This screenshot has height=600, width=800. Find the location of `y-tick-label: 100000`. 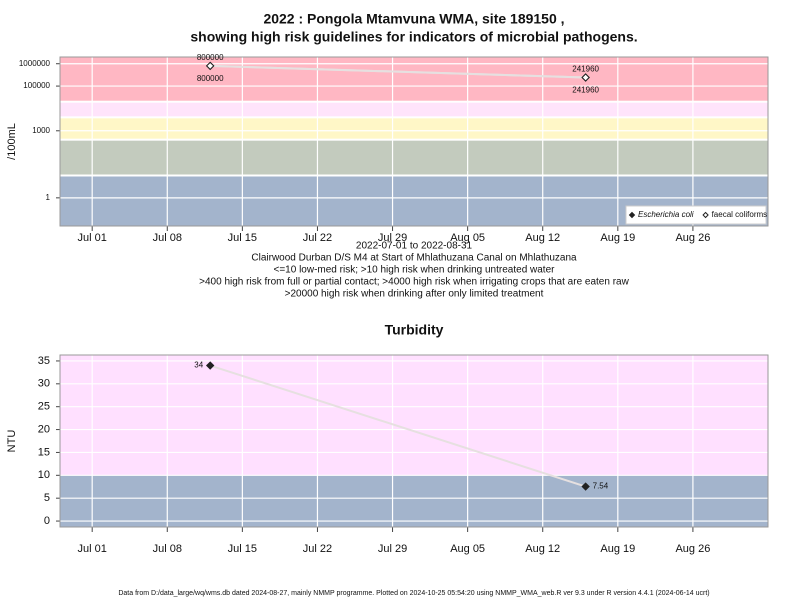

y-tick-label: 100000 is located at coordinates (36, 85).